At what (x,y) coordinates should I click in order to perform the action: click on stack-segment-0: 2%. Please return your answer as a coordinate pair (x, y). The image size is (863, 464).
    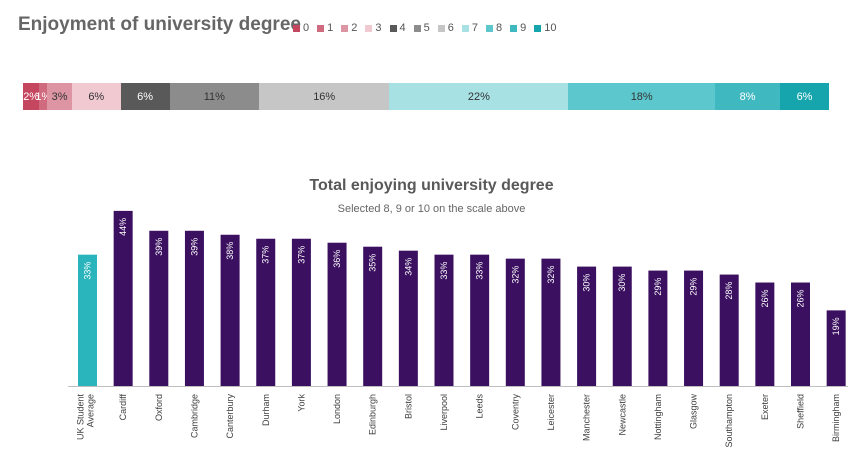
    Looking at the image, I should click on (31, 96).